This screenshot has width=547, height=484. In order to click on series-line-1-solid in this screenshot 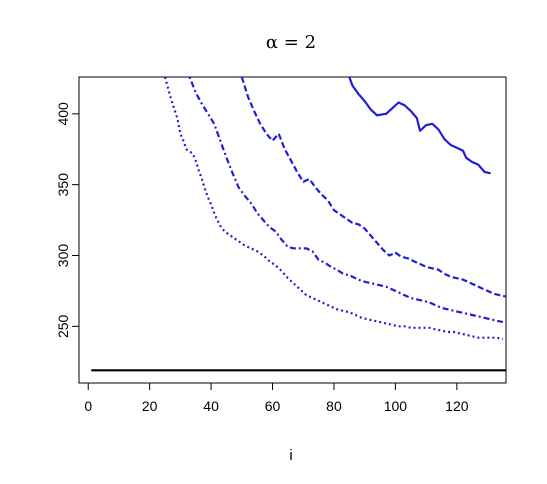, I will do `click(419, 126)`.